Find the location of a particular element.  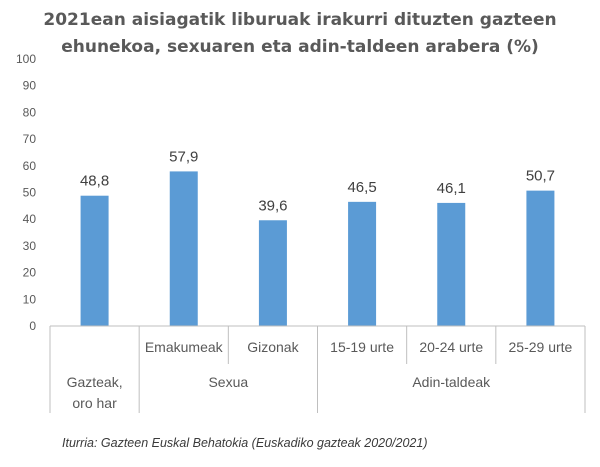

y-tick-label: 40 is located at coordinates (30, 219).